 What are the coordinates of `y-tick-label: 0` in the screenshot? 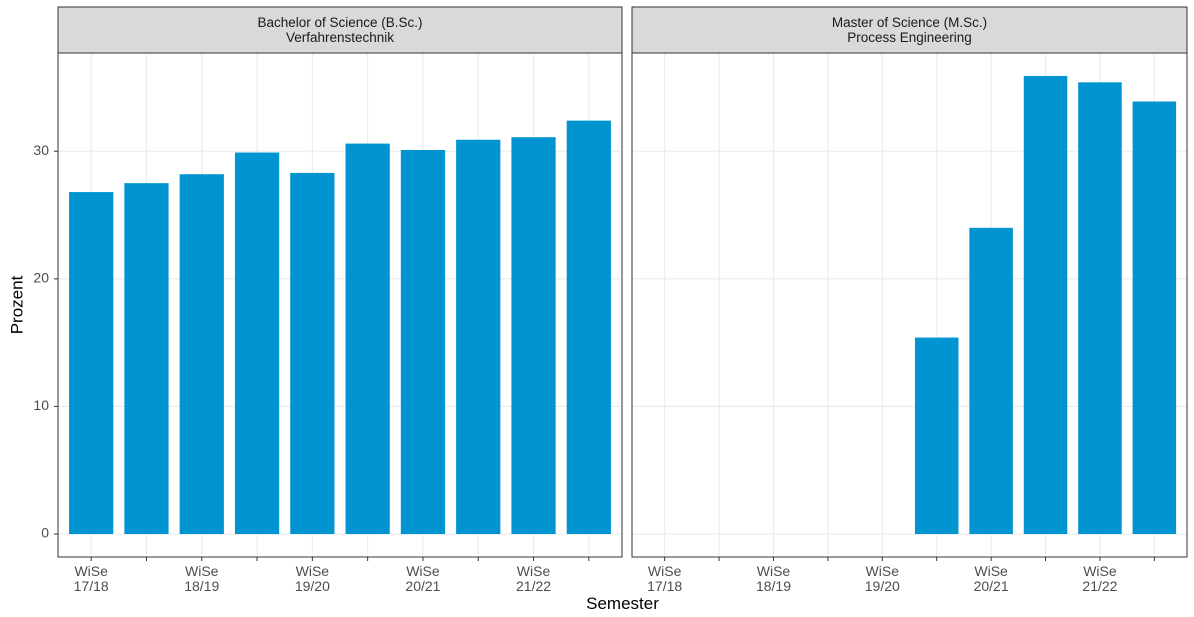 It's located at (45, 533).